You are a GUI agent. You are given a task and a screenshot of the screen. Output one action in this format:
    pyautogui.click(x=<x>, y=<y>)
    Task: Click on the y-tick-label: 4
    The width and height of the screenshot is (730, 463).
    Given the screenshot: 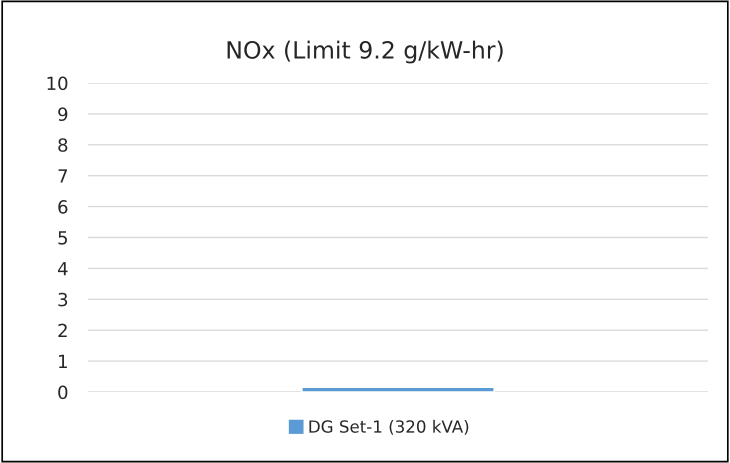 What is the action you would take?
    pyautogui.click(x=63, y=269)
    